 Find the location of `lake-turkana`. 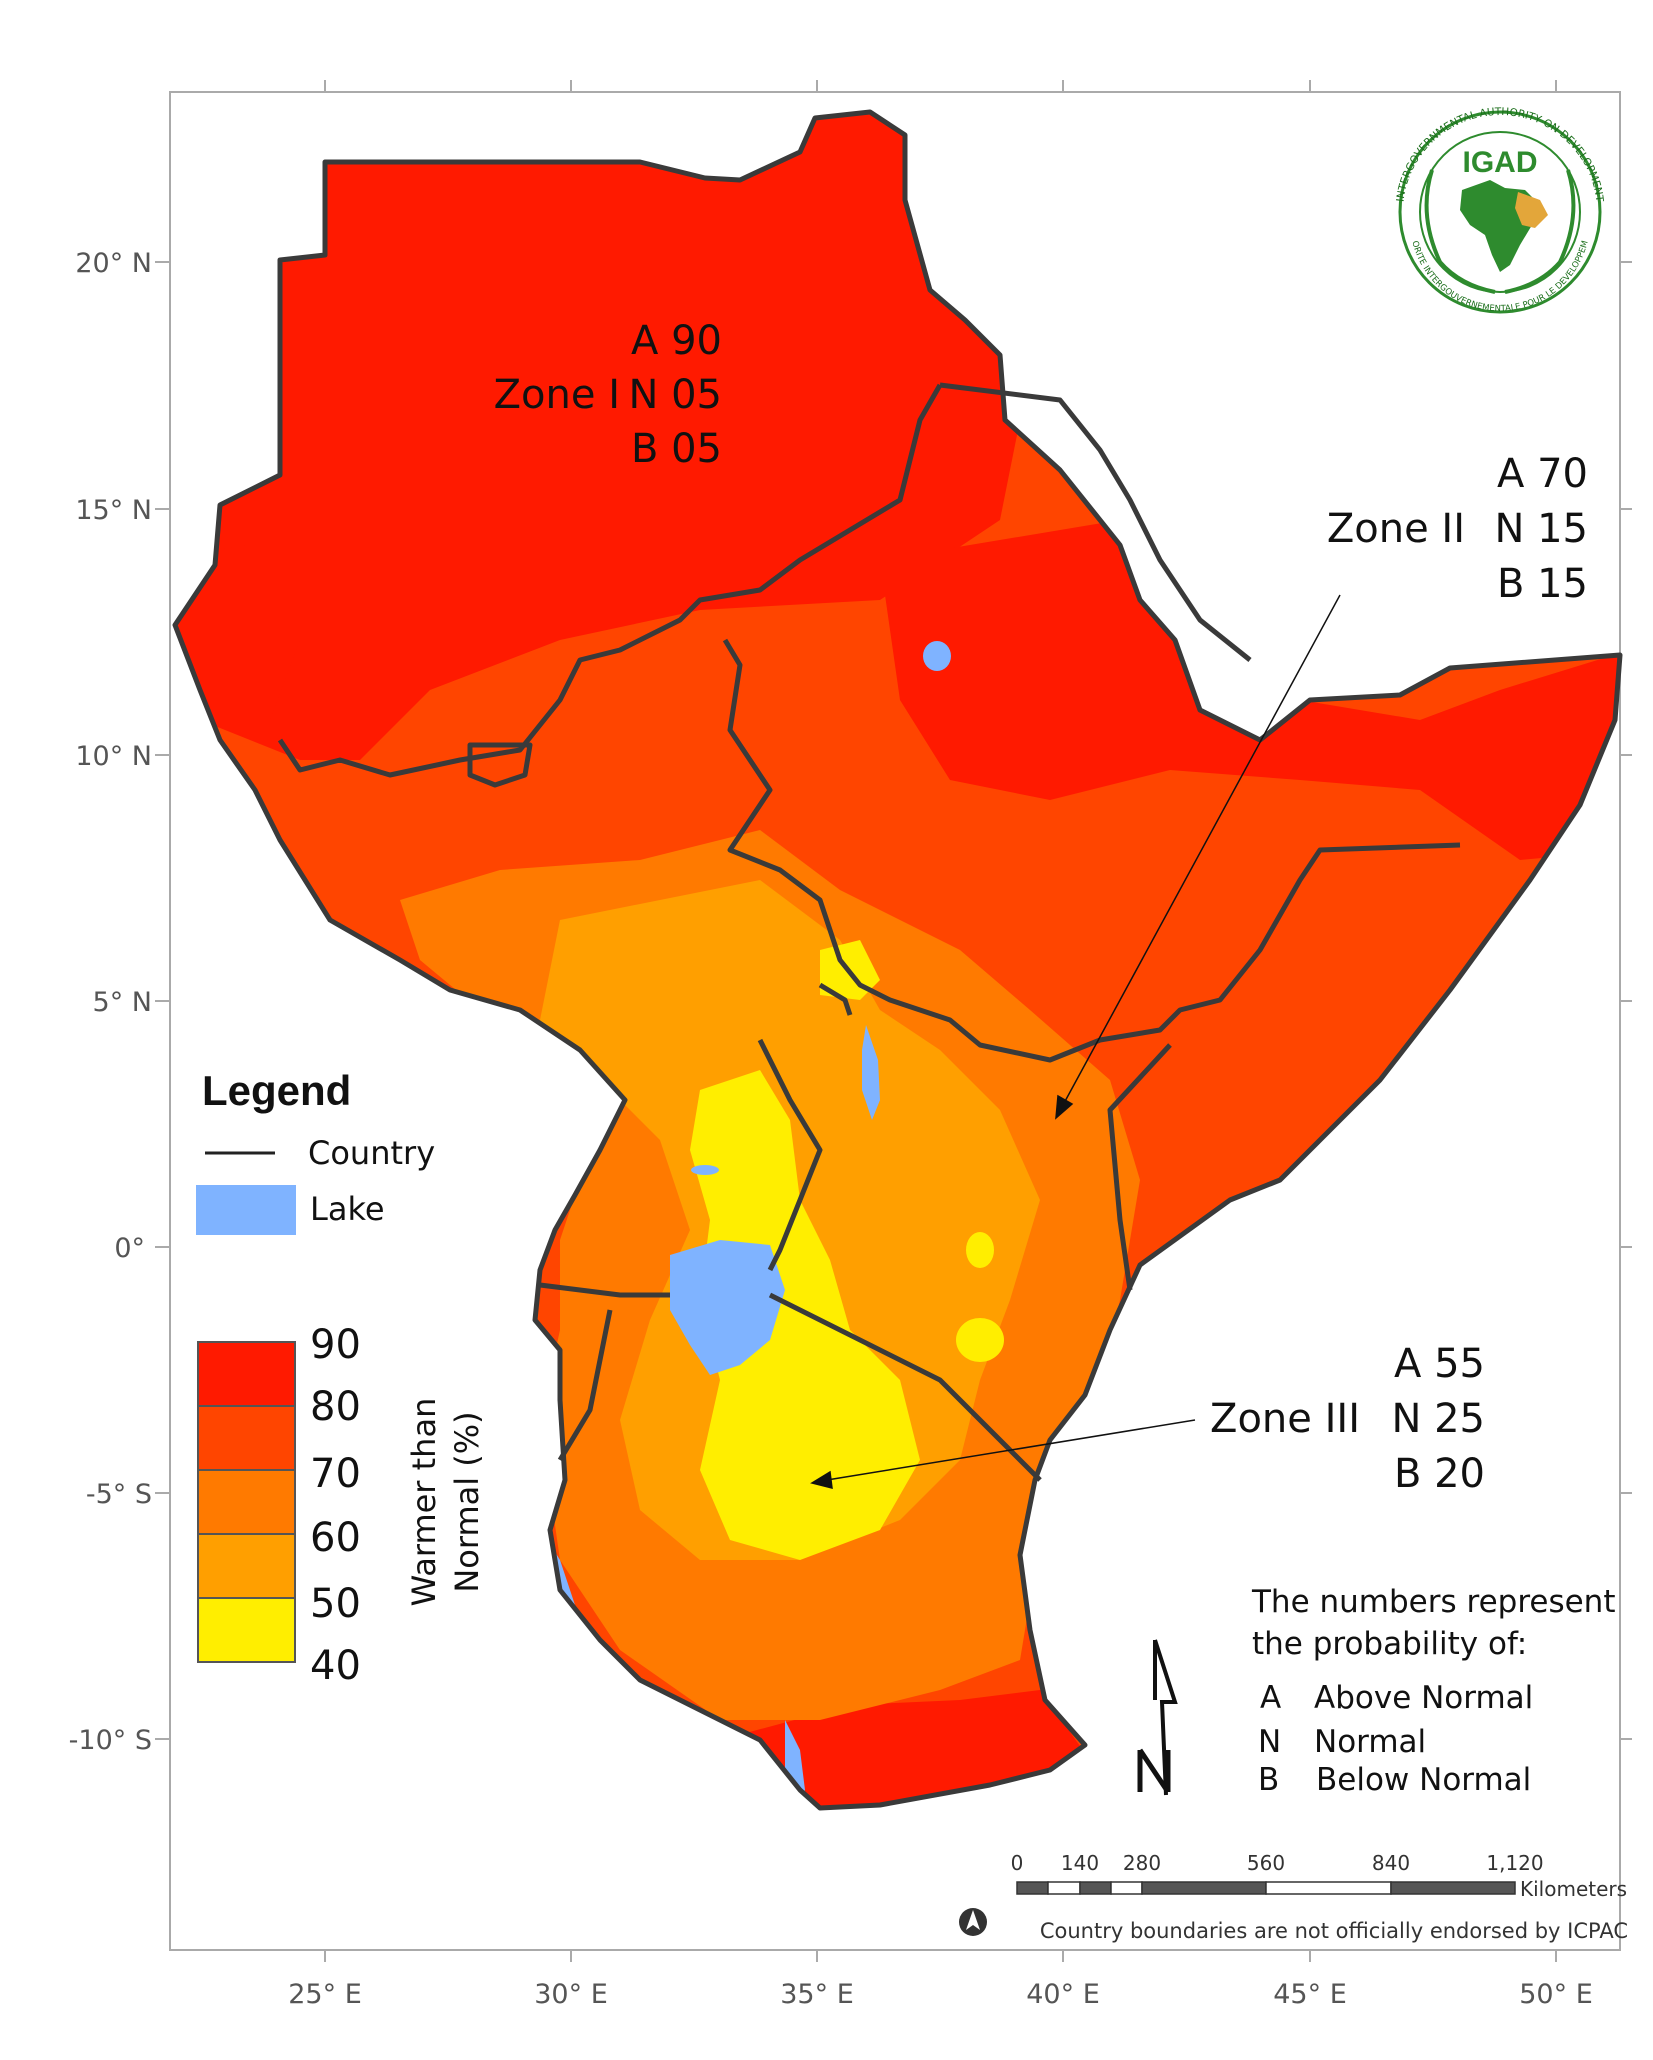

lake-turkana is located at coordinates (871, 1072).